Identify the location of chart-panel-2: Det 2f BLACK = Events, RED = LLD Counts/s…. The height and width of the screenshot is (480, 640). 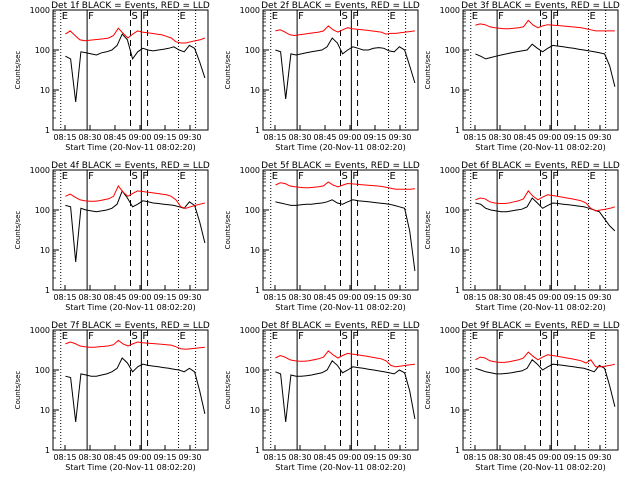
(322, 76).